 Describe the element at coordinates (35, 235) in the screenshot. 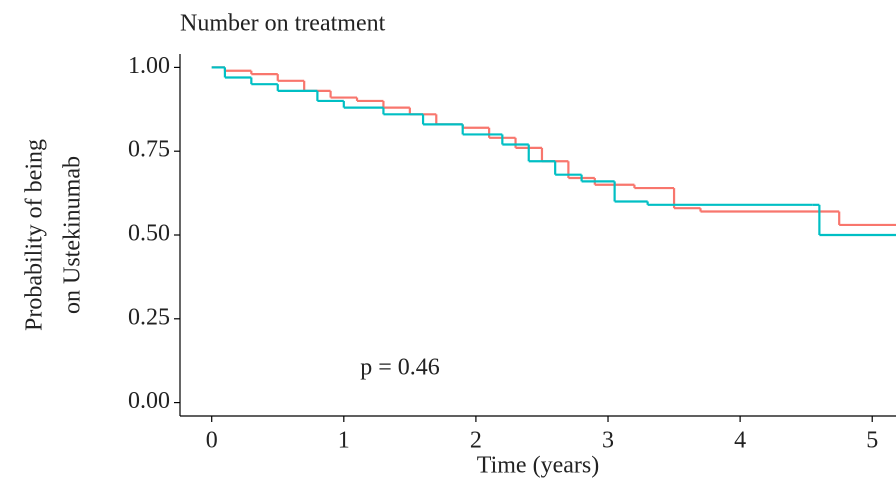

I see `y-axis-label-line: Probability of being` at that location.